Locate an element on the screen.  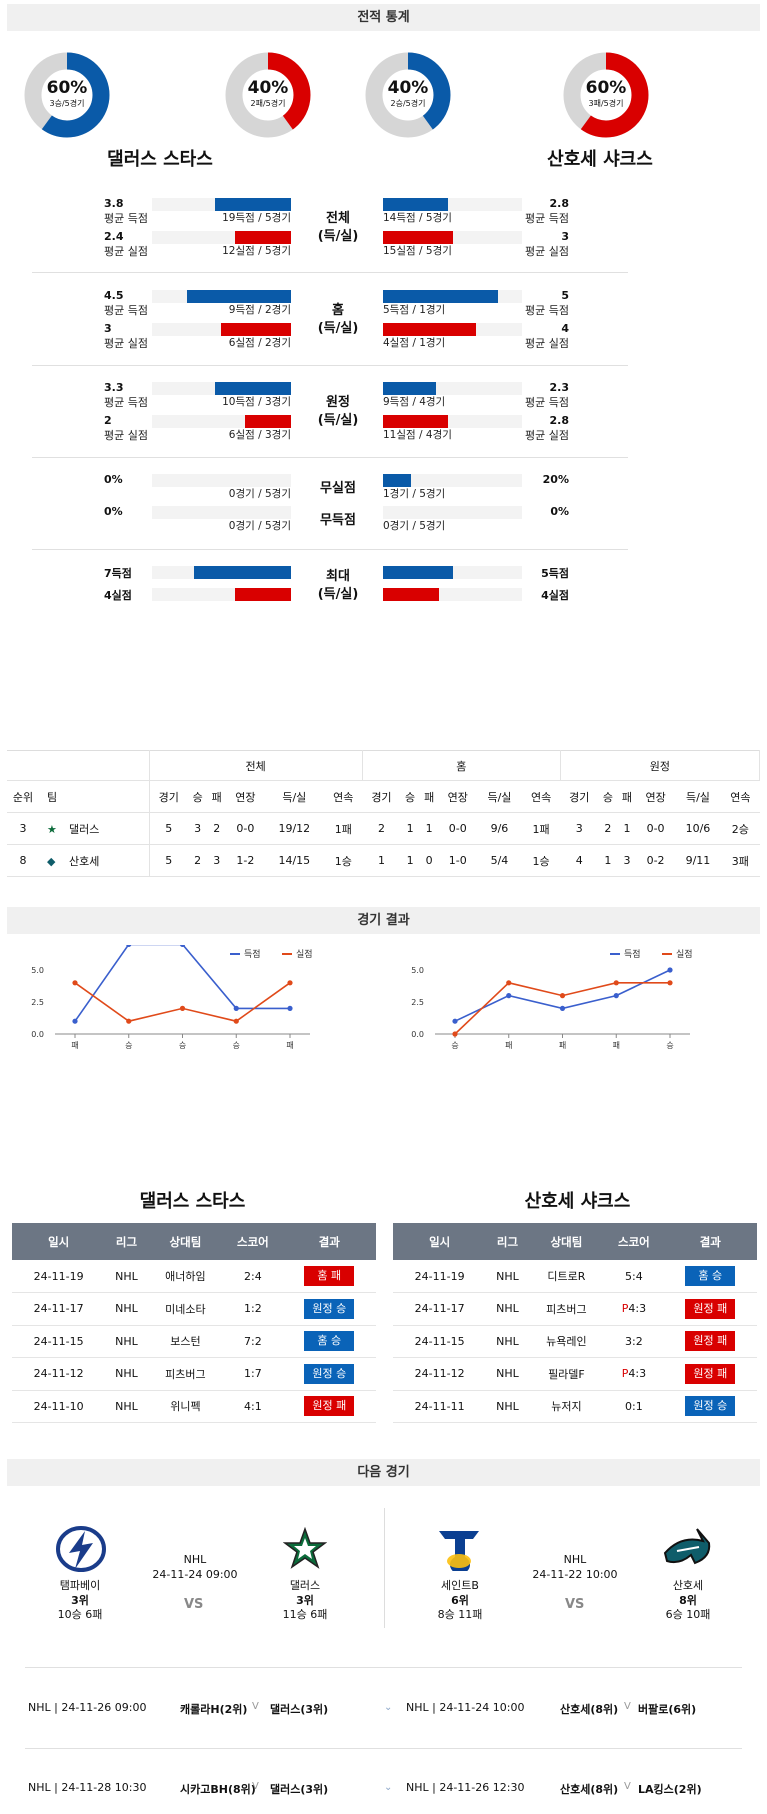
home-stat-label: 평균 득점 is located at coordinates (126, 218).